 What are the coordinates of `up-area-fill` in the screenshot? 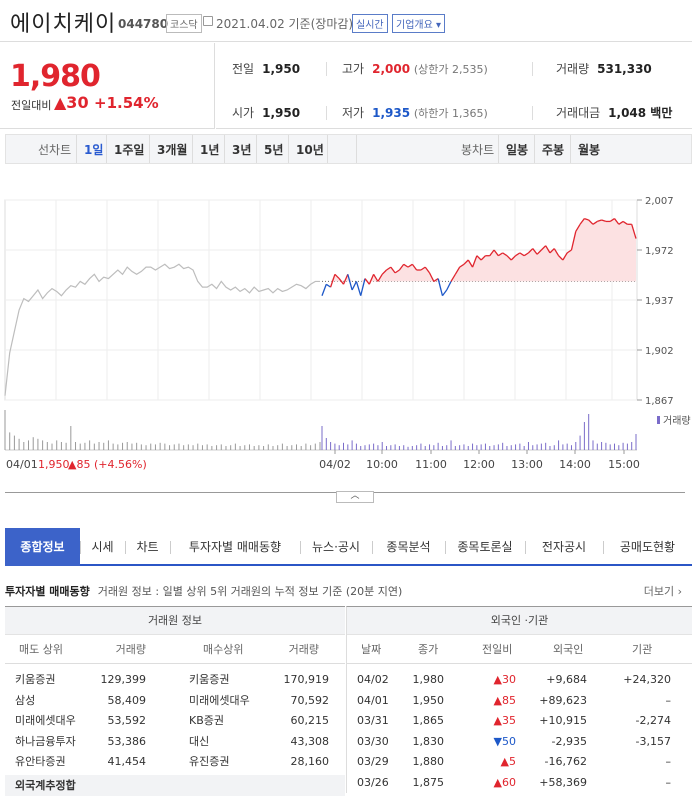 It's located at (479, 250).